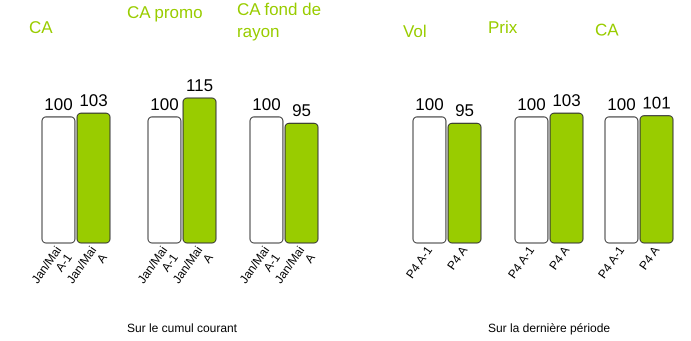 This screenshot has width=691, height=341. I want to click on chart-title: Prix, so click(503, 28).